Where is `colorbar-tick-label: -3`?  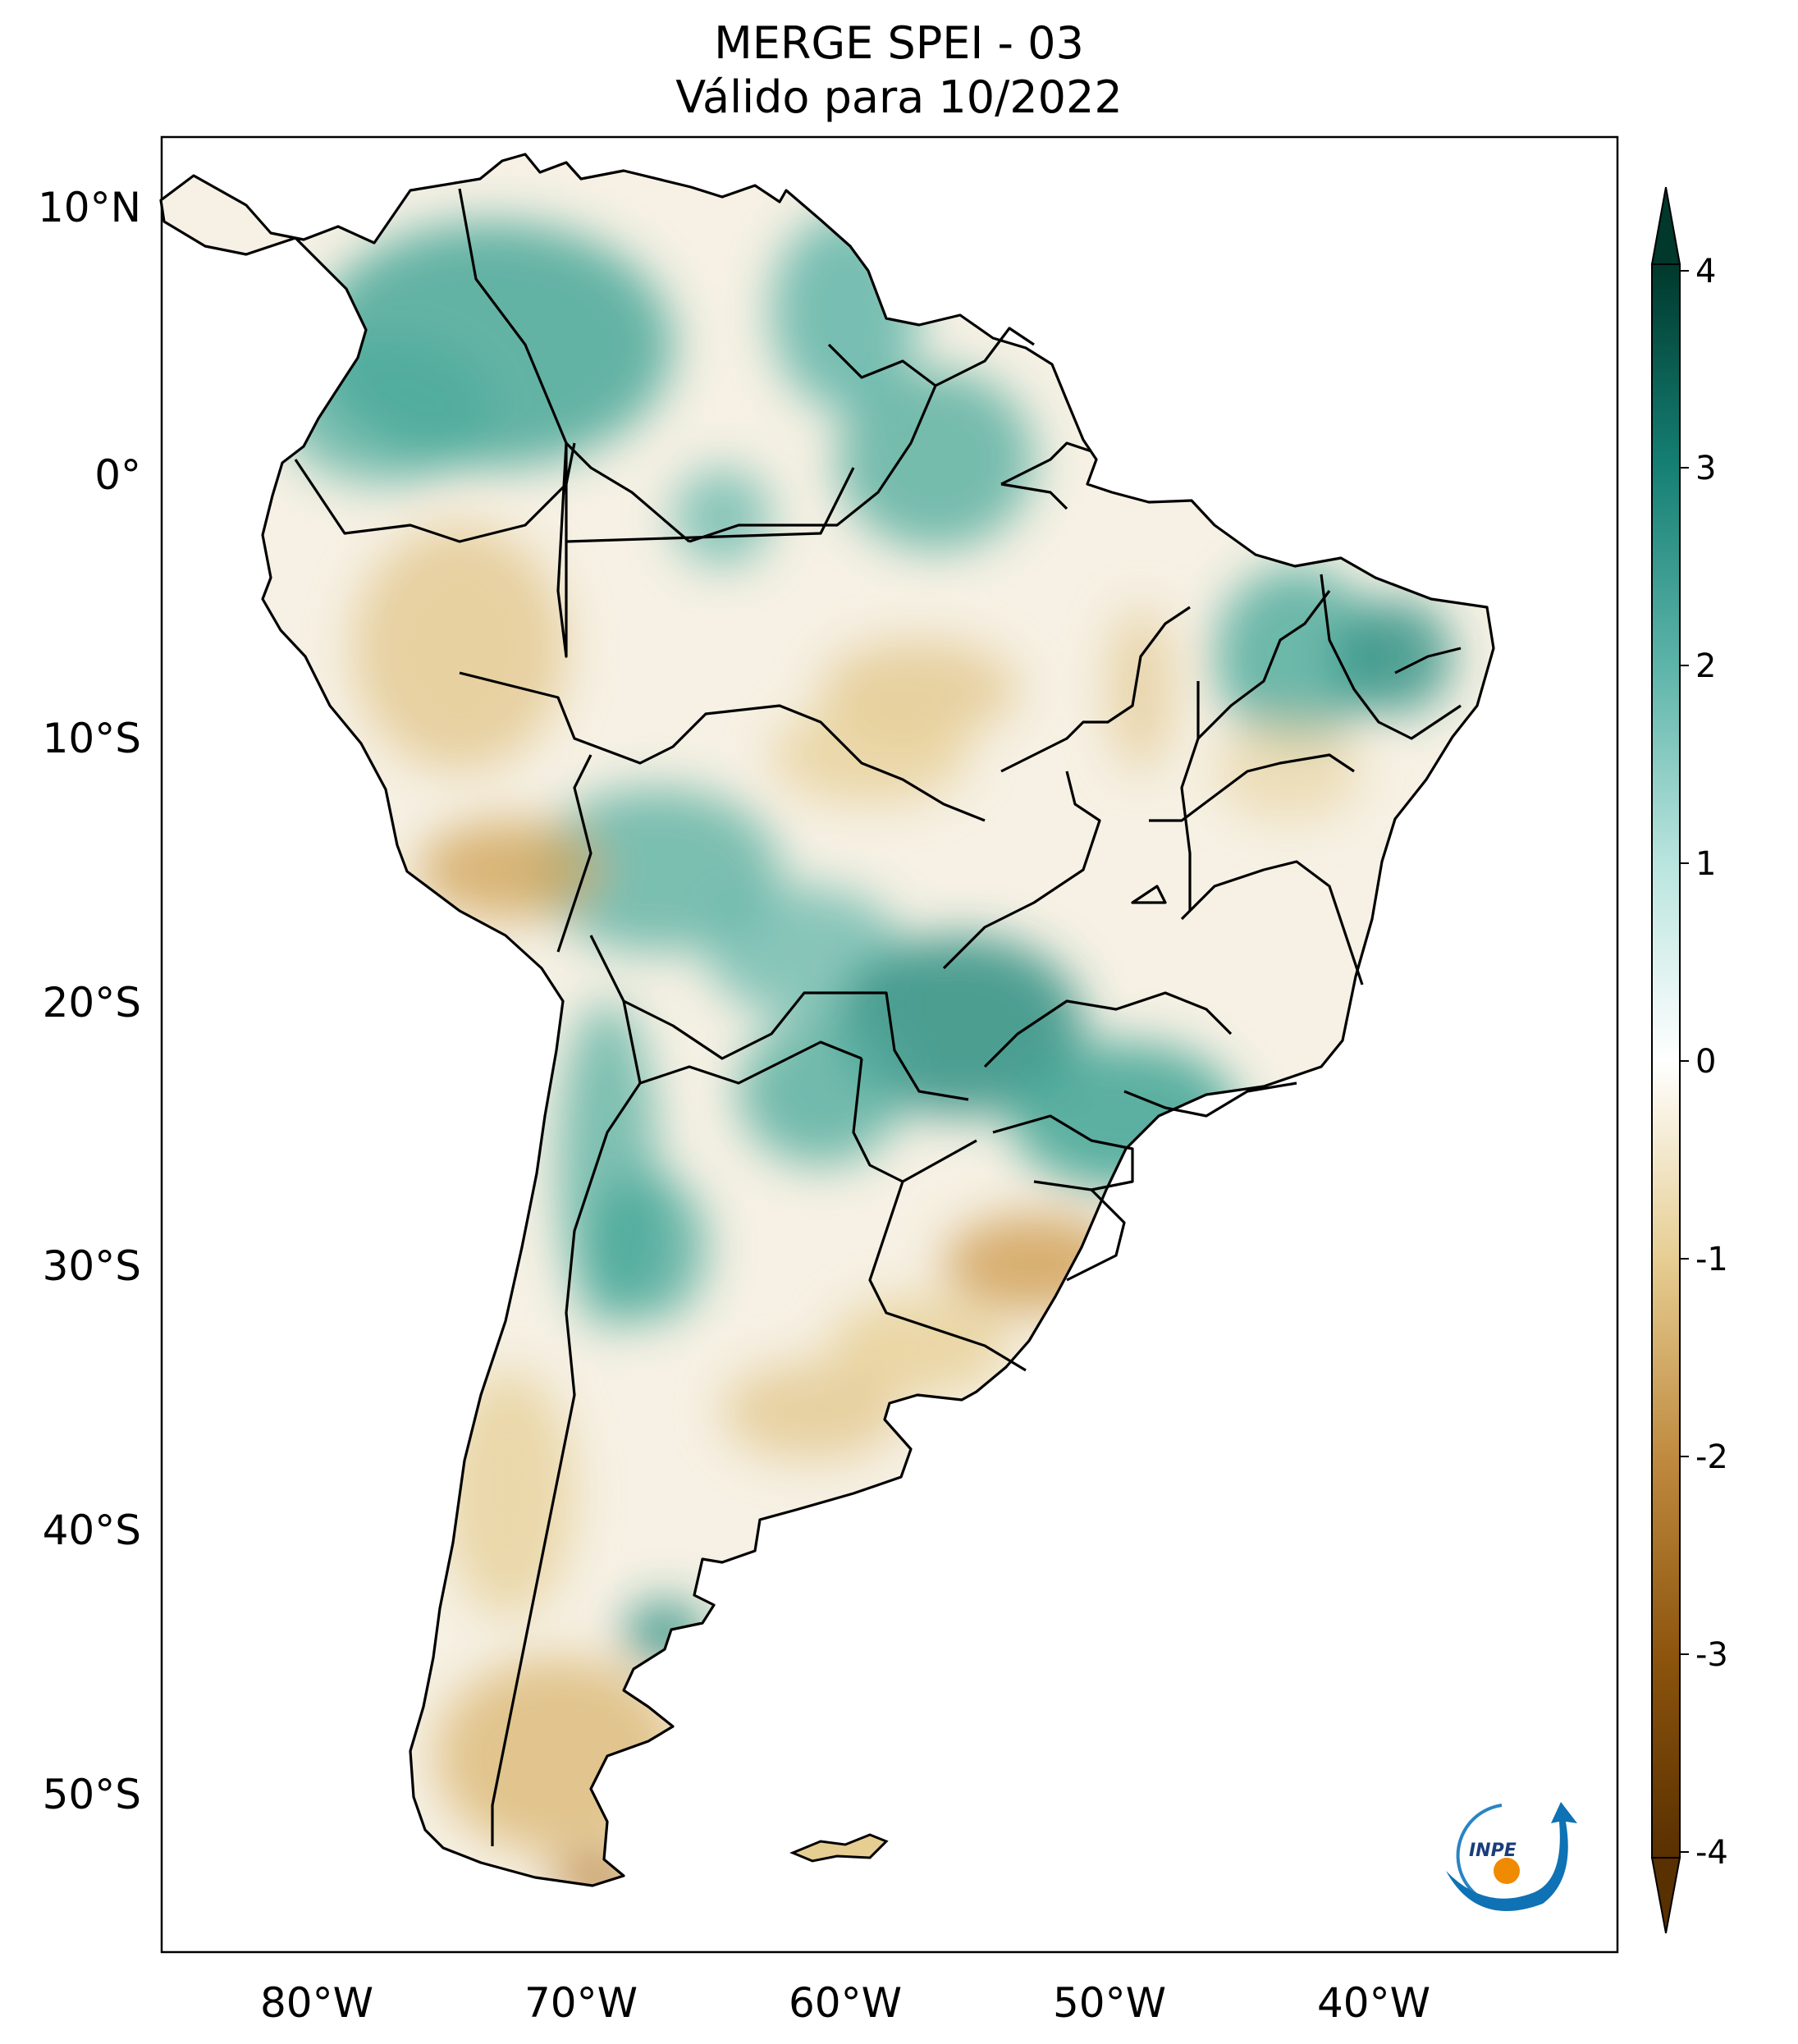 colorbar-tick-label: -3 is located at coordinates (1711, 1655).